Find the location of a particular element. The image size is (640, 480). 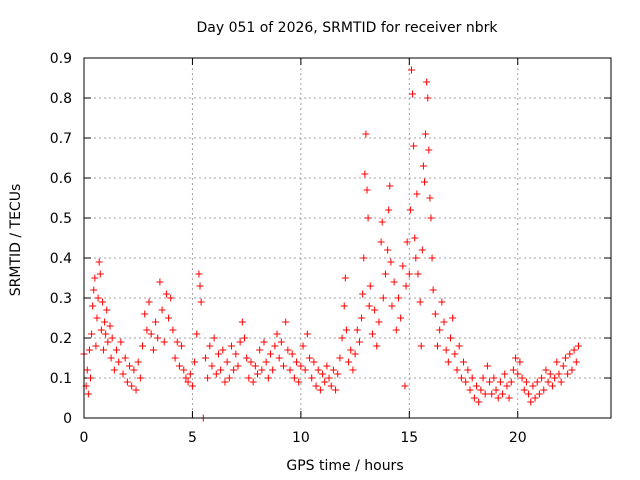

y-tick-label: 0.5 is located at coordinates (61, 219).